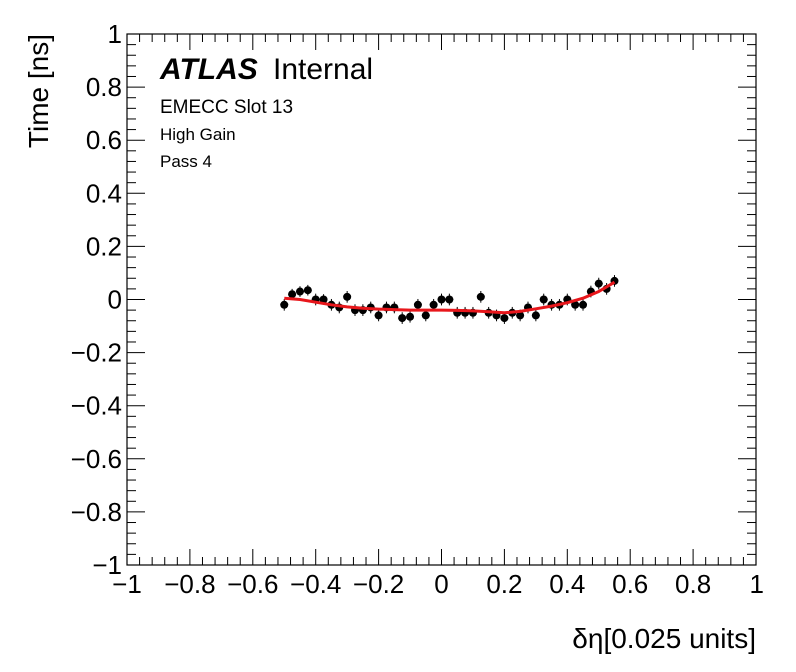 Image resolution: width=796 pixels, height=672 pixels. What do you see at coordinates (323, 69) in the screenshot?
I see `internal-label: Internal` at bounding box center [323, 69].